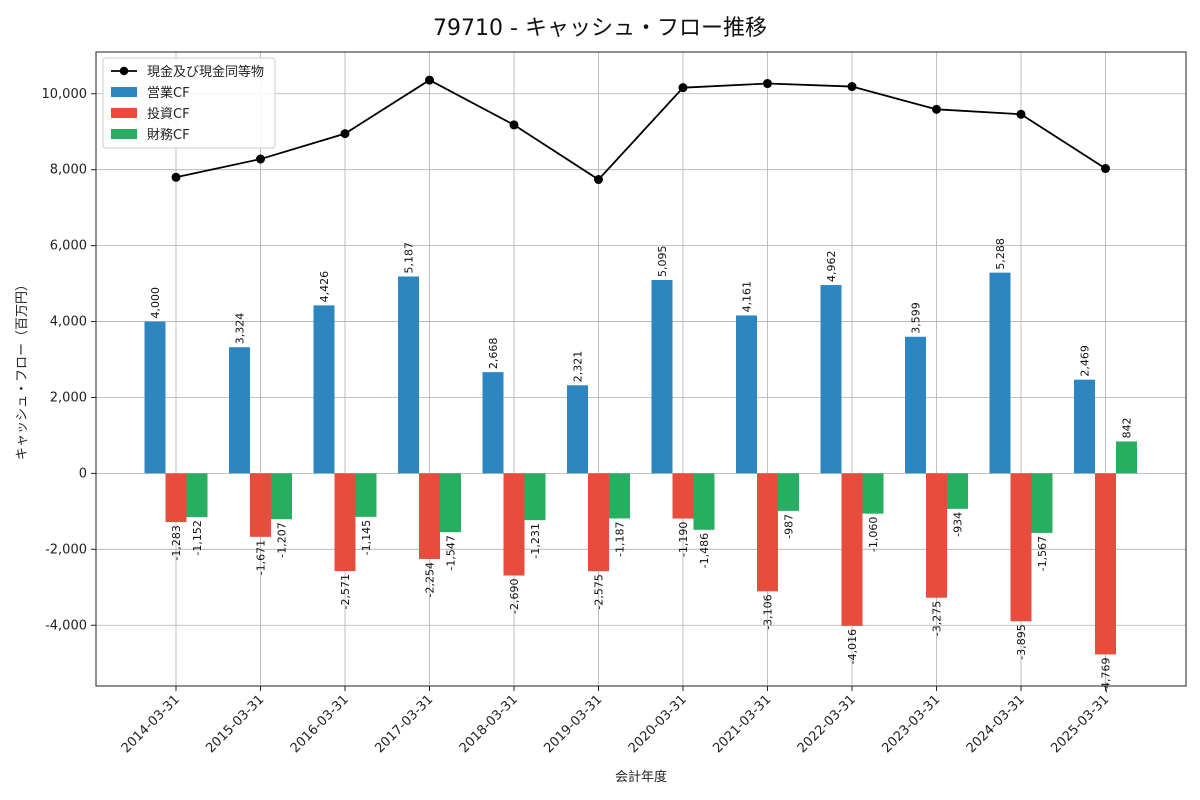 The width and height of the screenshot is (1200, 800). What do you see at coordinates (683, 539) in the screenshot?
I see `data-label: -1,190` at bounding box center [683, 539].